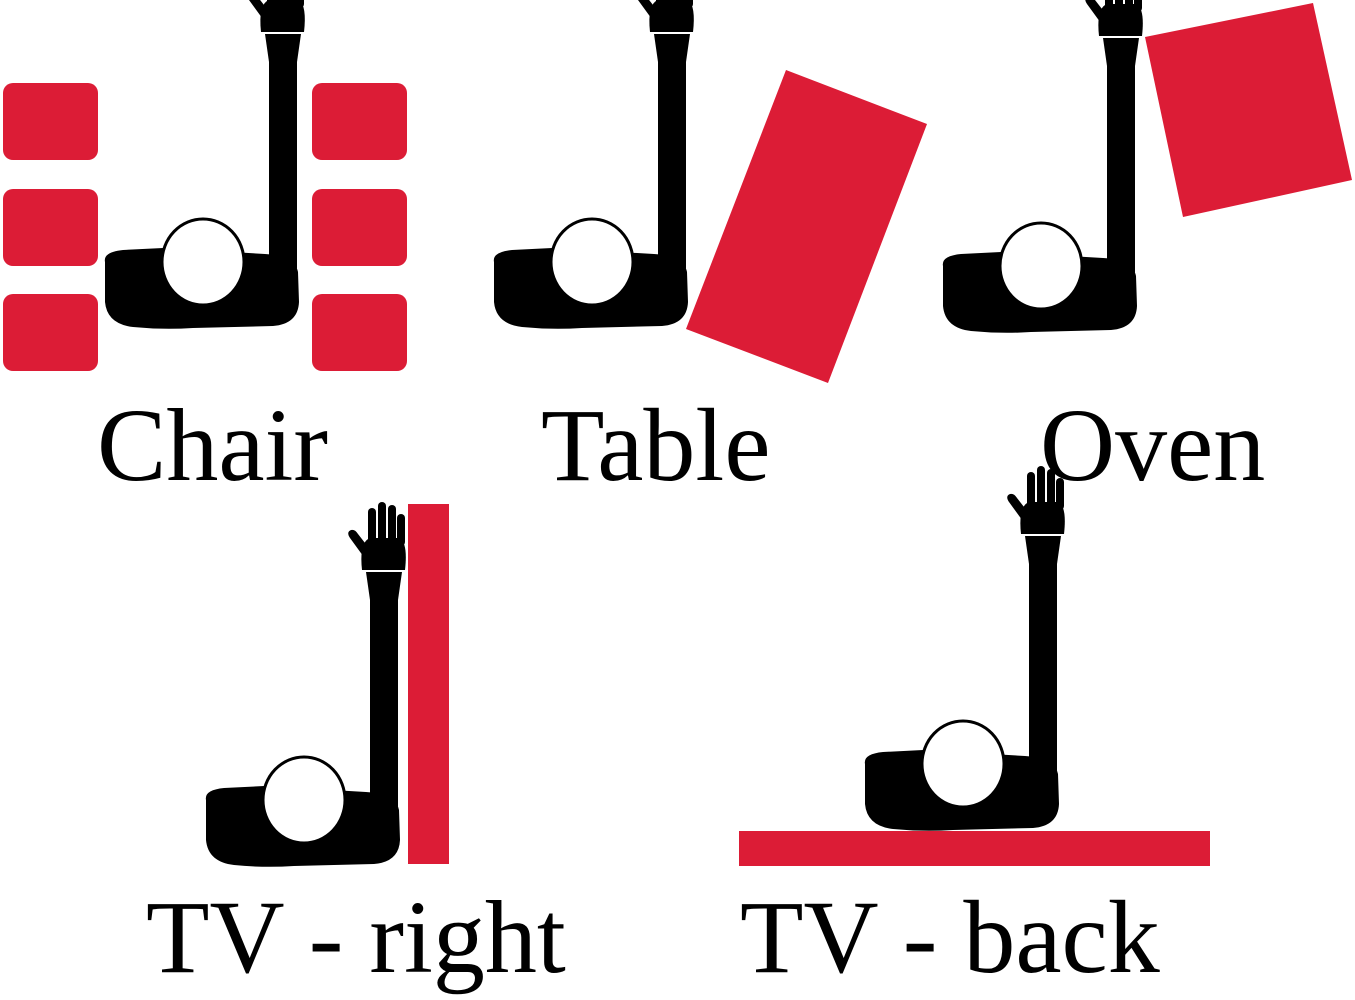 This screenshot has height=1000, width=1355. I want to click on label-chair: Chair, so click(213, 445).